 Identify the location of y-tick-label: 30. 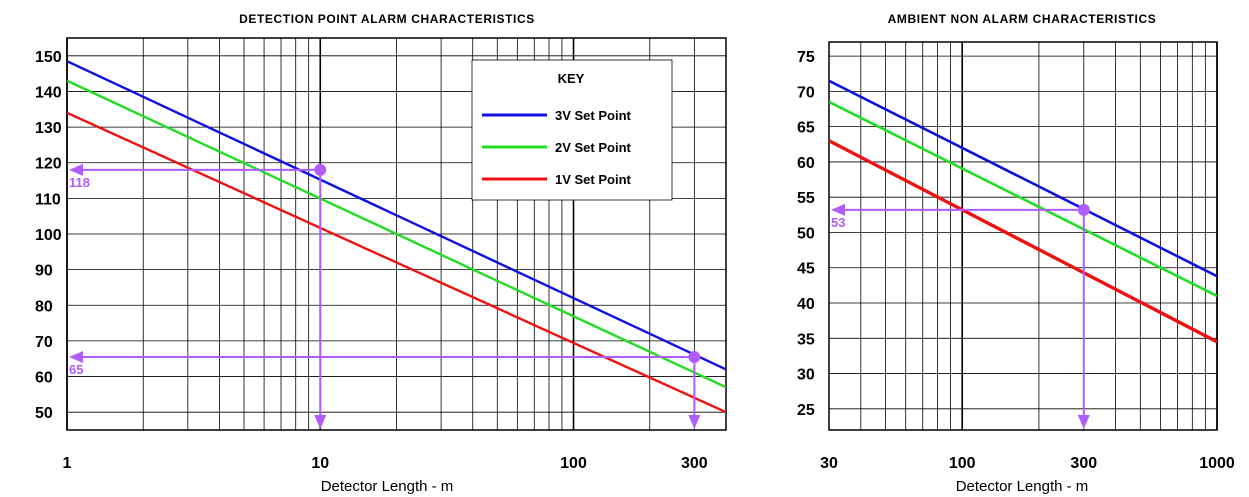
(806, 375).